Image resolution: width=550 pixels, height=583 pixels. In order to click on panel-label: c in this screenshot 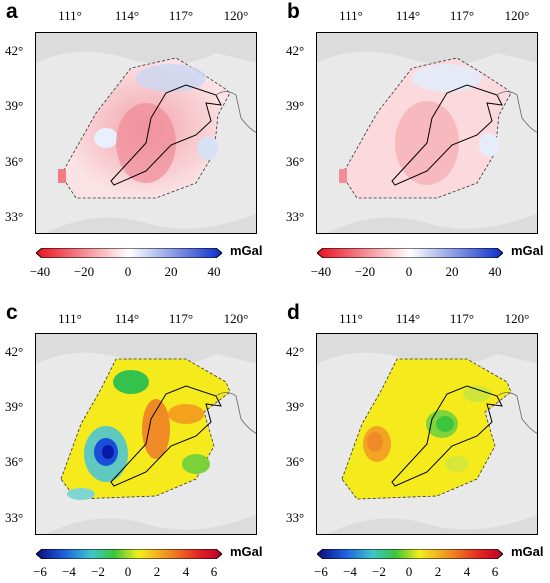, I will do `click(12, 312)`.